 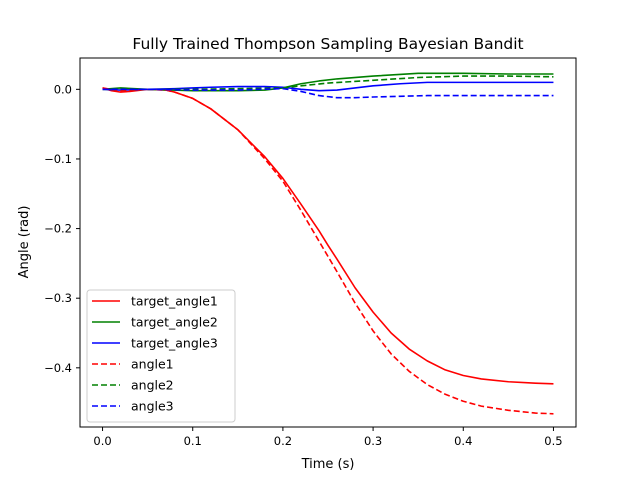 What do you see at coordinates (24, 242) in the screenshot?
I see `y-axis-label: Angle (rad)` at bounding box center [24, 242].